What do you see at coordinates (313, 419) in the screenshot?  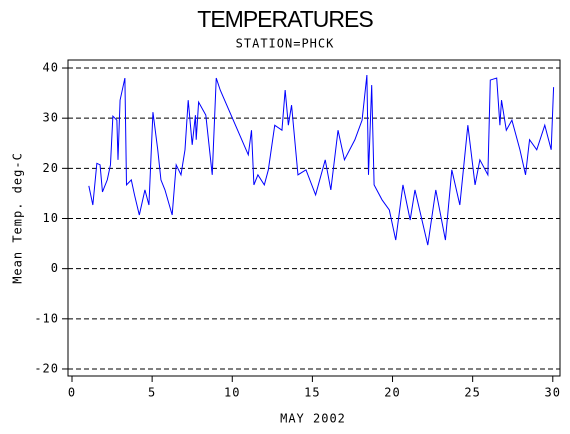 I see `x-axis-label: MAY 2002` at bounding box center [313, 419].